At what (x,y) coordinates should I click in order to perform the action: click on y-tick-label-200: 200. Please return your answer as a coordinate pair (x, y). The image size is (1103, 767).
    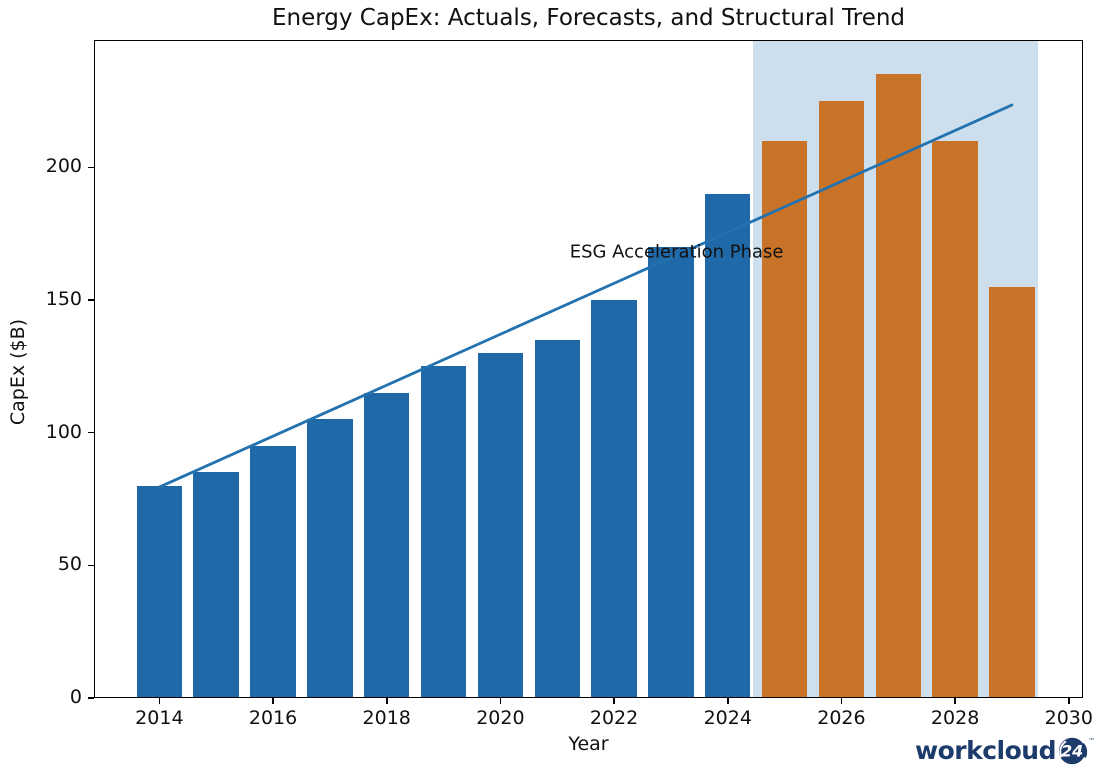
    Looking at the image, I should click on (63, 166).